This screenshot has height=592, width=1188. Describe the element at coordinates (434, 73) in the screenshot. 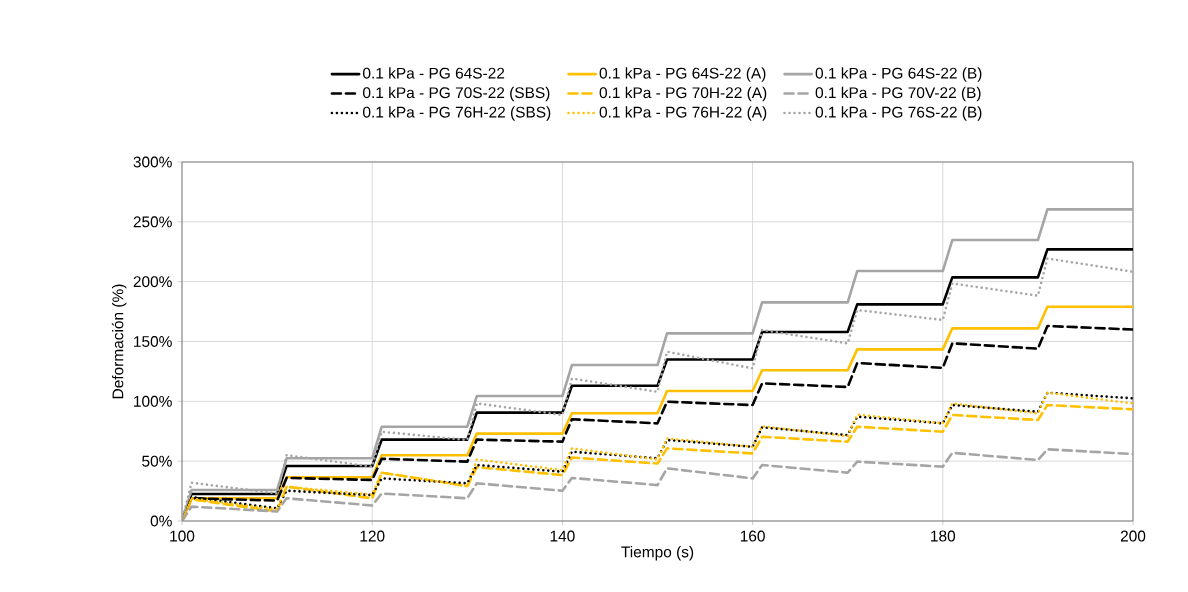

I see `legend-label: 0.1 kPa - PG 64S-22` at that location.